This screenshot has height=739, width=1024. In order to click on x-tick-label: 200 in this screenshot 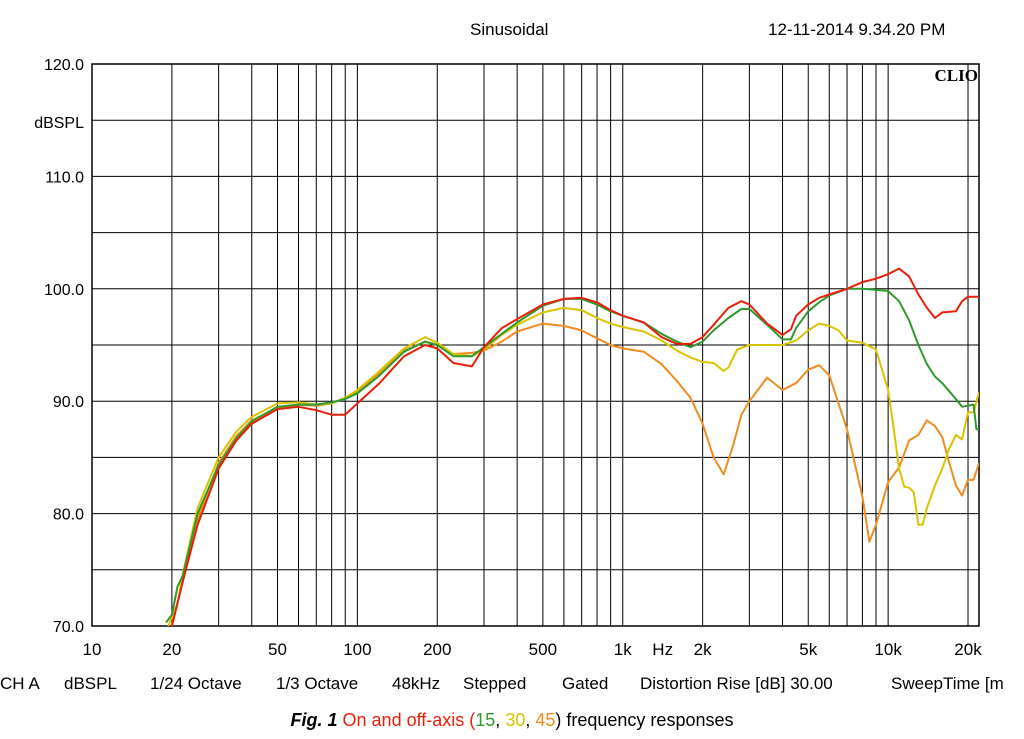, I will do `click(437, 649)`.